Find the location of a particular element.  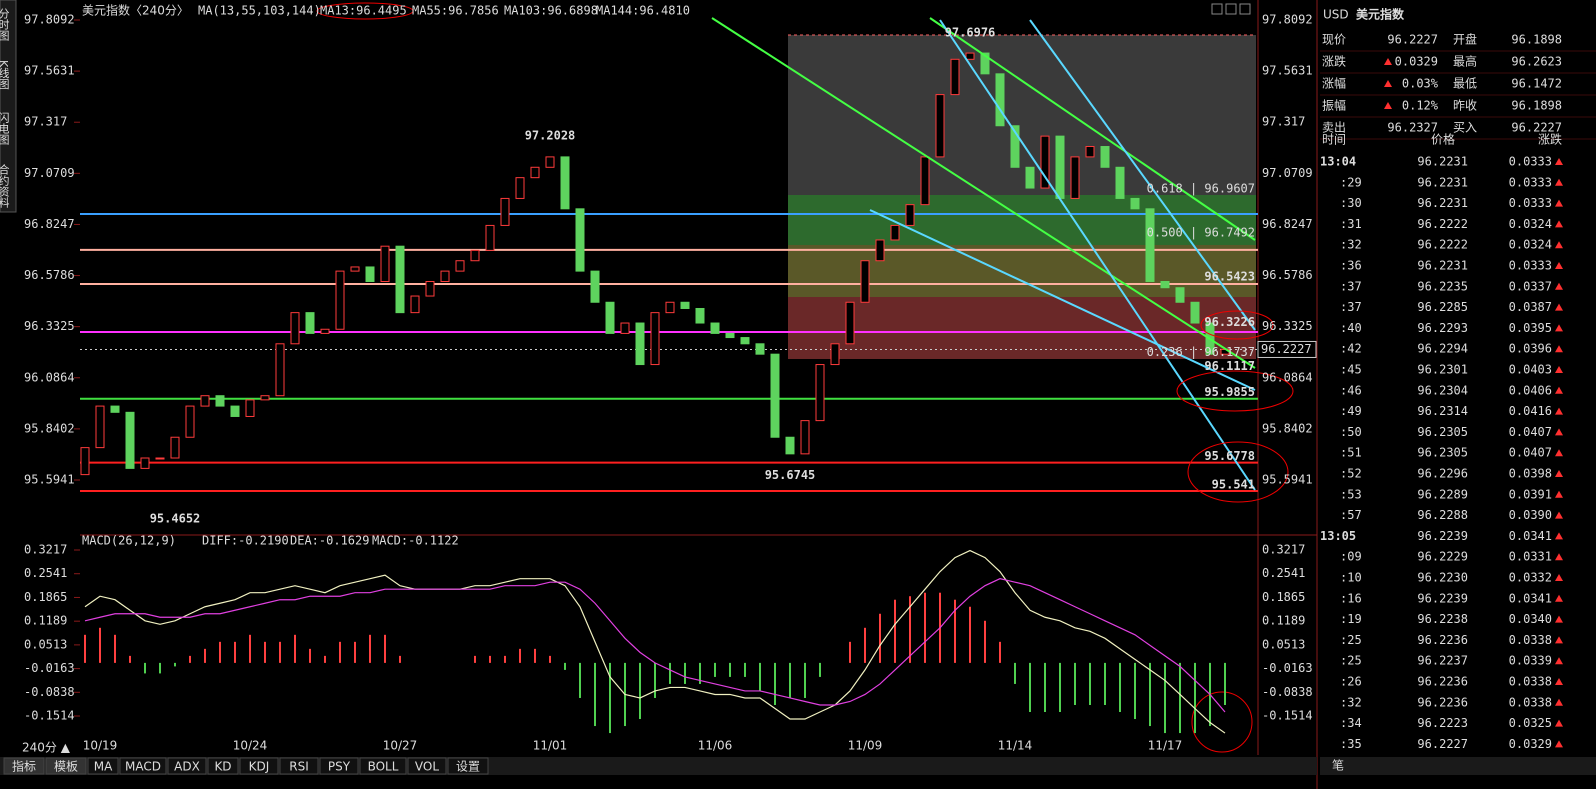

y-tick-label: 95.5941 is located at coordinates (49, 479).